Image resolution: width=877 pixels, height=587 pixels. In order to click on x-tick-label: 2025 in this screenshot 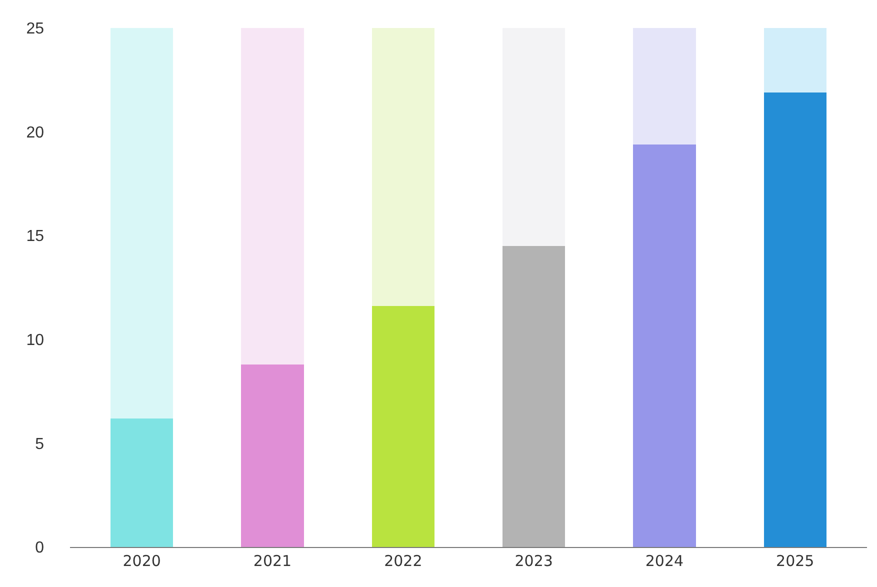, I will do `click(795, 561)`.